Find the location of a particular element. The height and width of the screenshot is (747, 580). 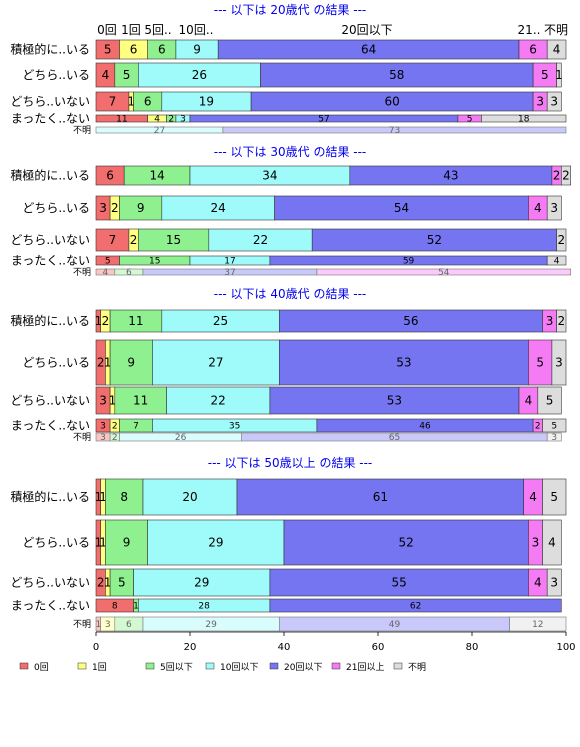

x-tick-label: 20 is located at coordinates (190, 647).